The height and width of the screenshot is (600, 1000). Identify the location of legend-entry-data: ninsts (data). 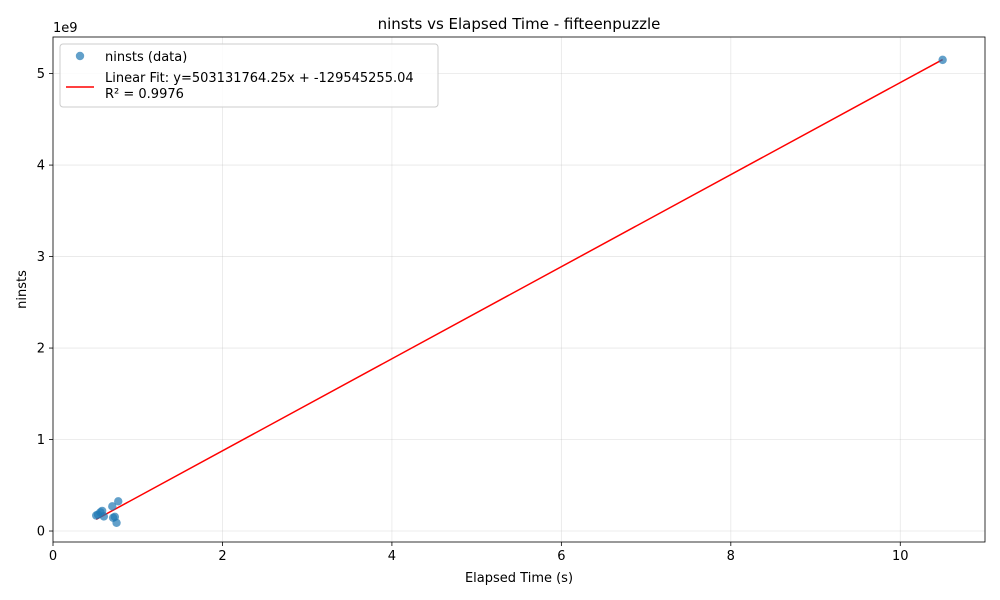
(146, 57).